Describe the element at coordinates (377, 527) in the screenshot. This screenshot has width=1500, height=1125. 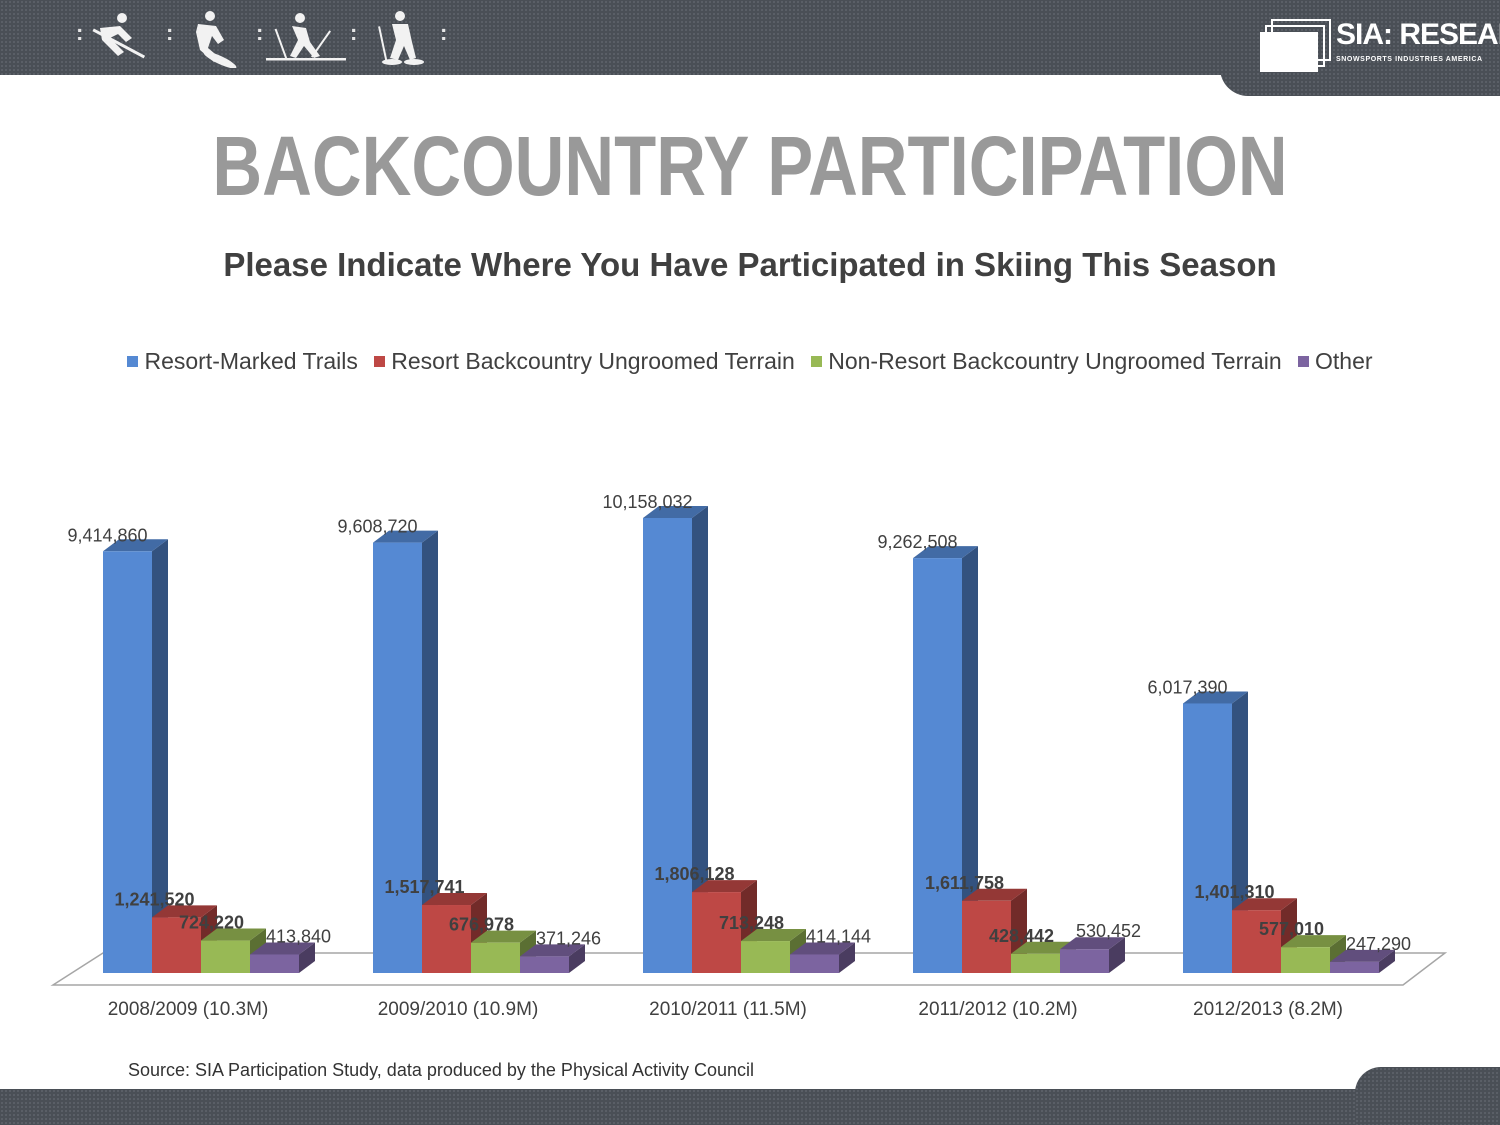
I see `data-label: 9,608,720` at that location.